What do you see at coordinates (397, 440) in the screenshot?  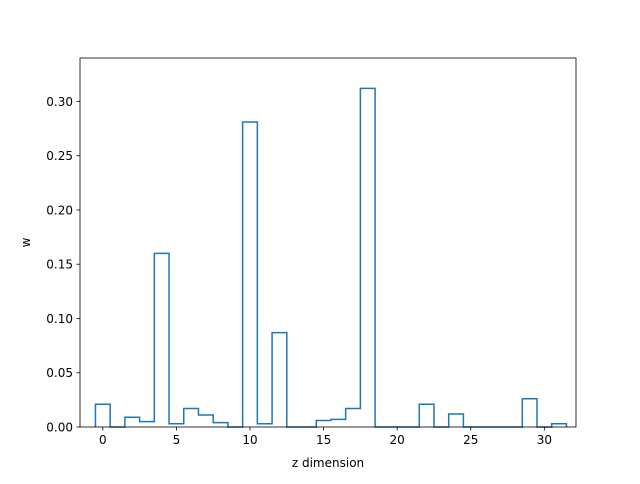 I see `x-tick-label: 20` at bounding box center [397, 440].